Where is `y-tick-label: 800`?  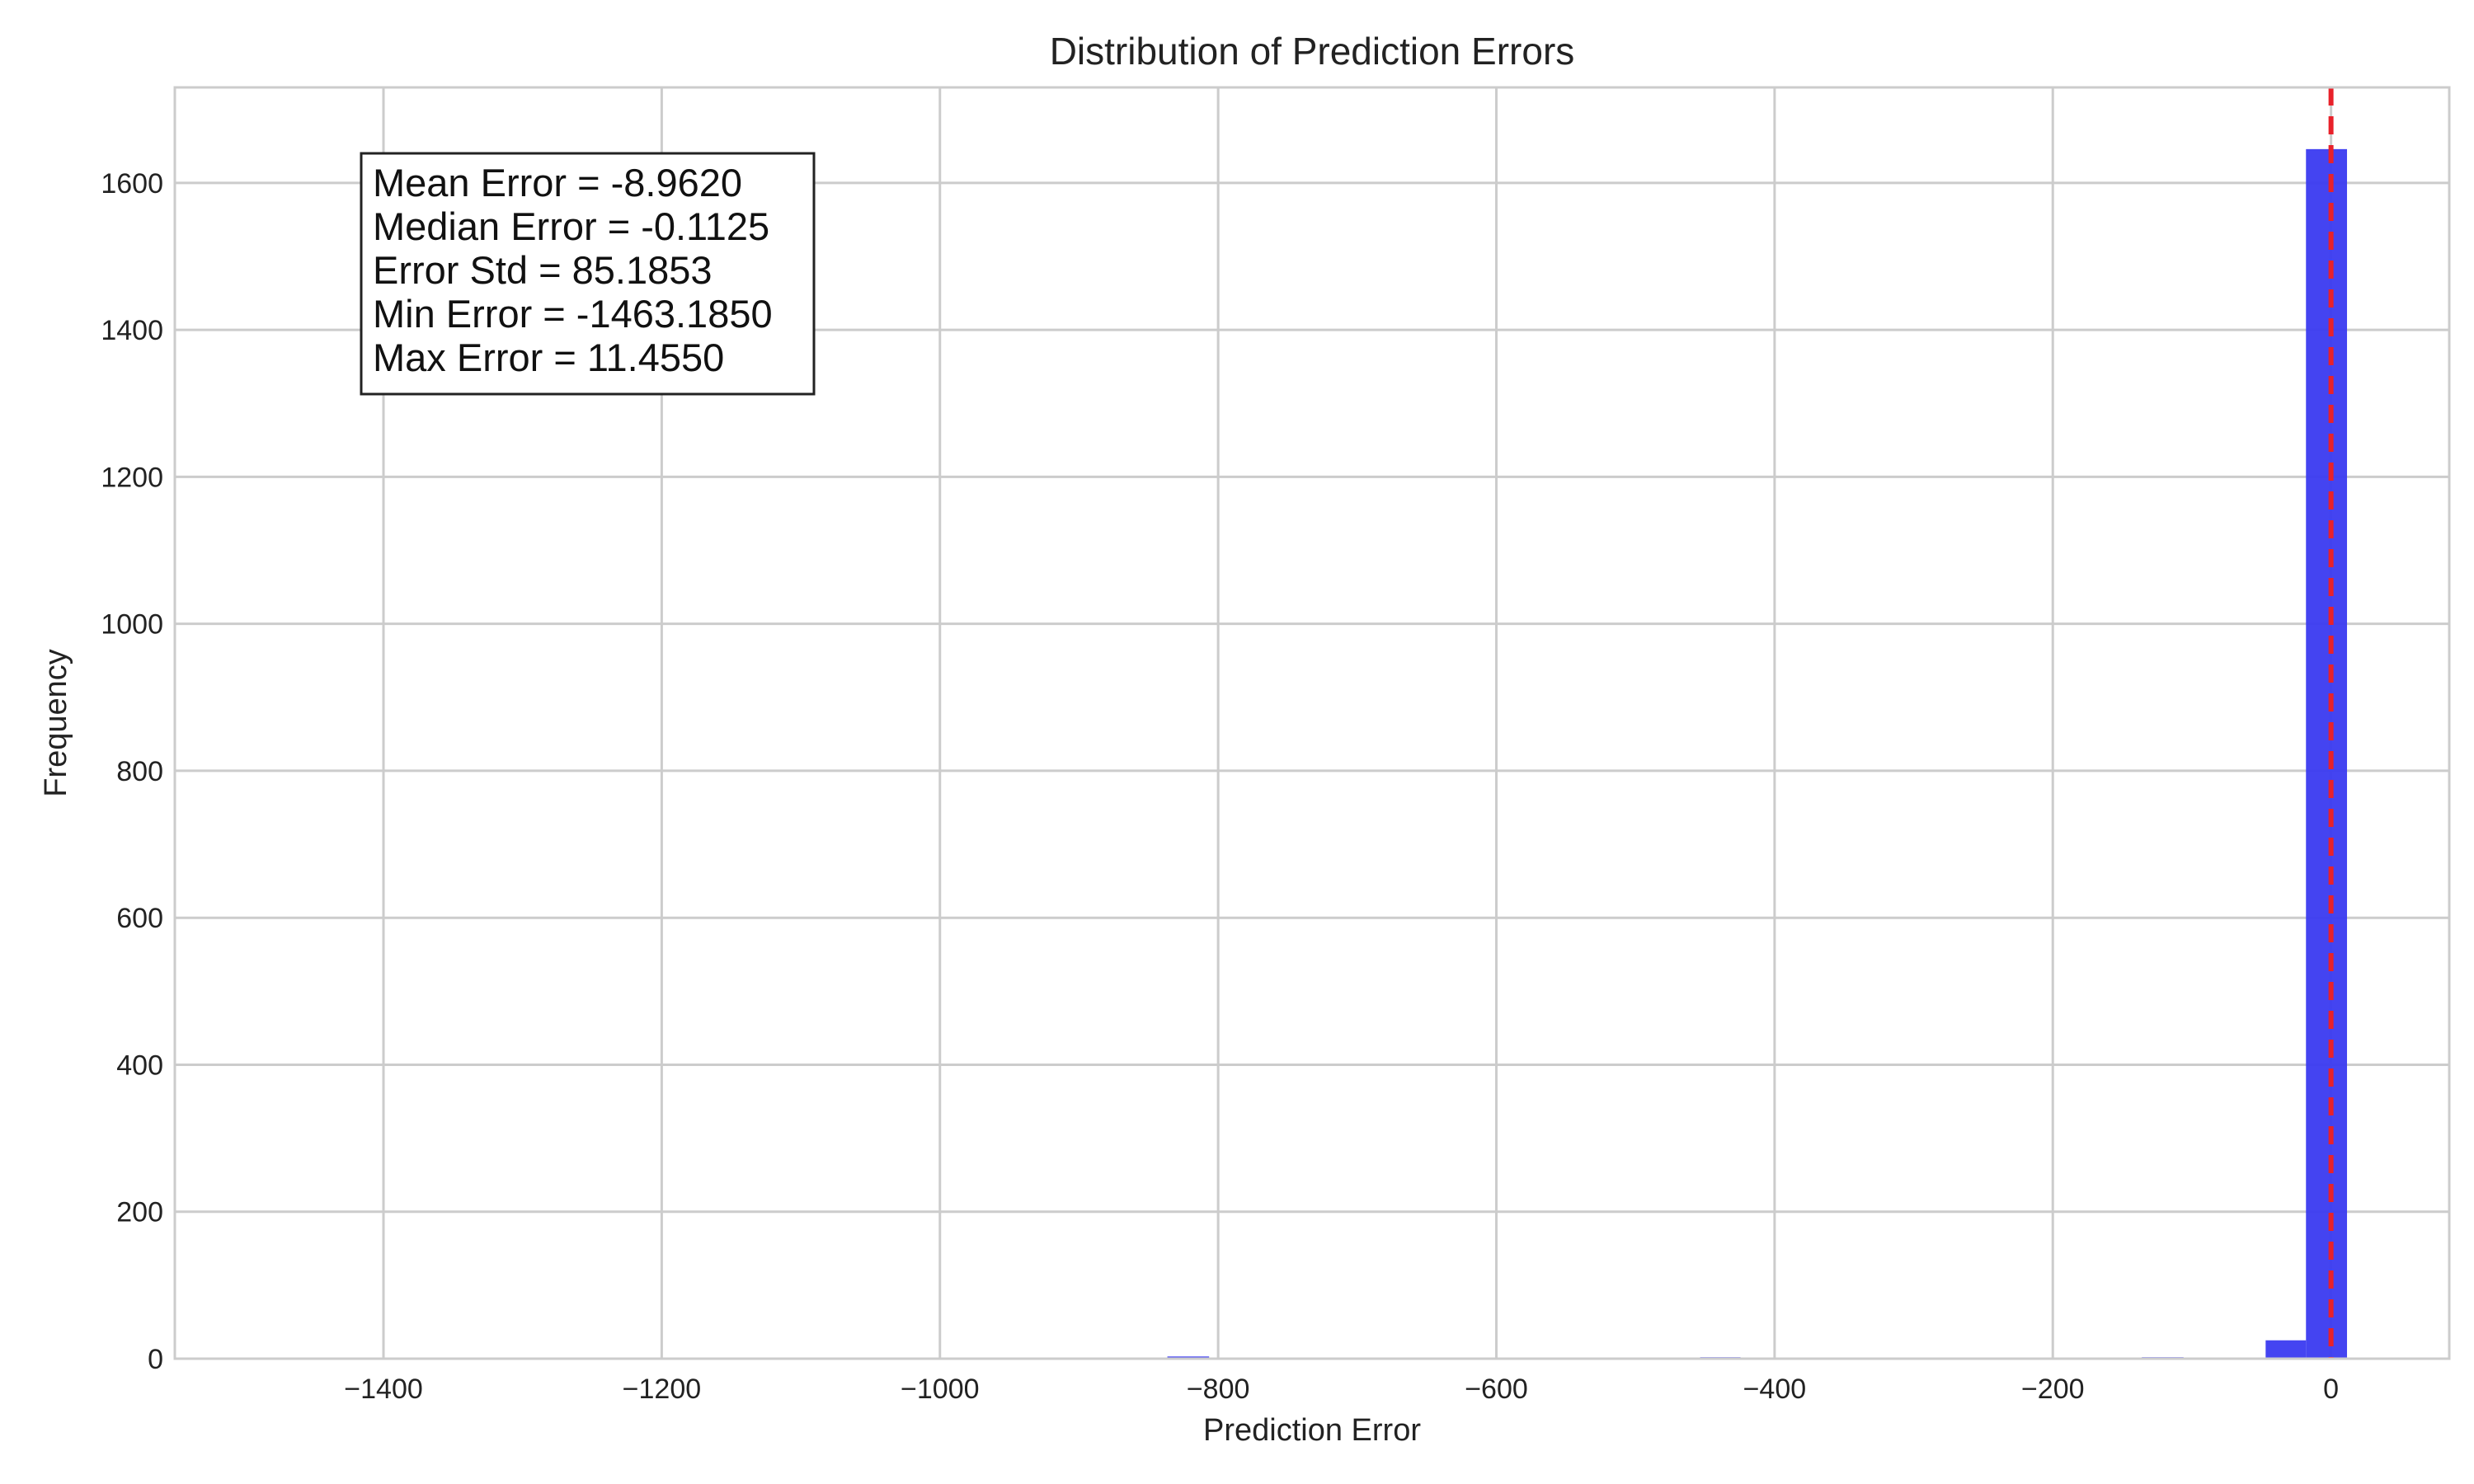 y-tick-label: 800 is located at coordinates (139, 771).